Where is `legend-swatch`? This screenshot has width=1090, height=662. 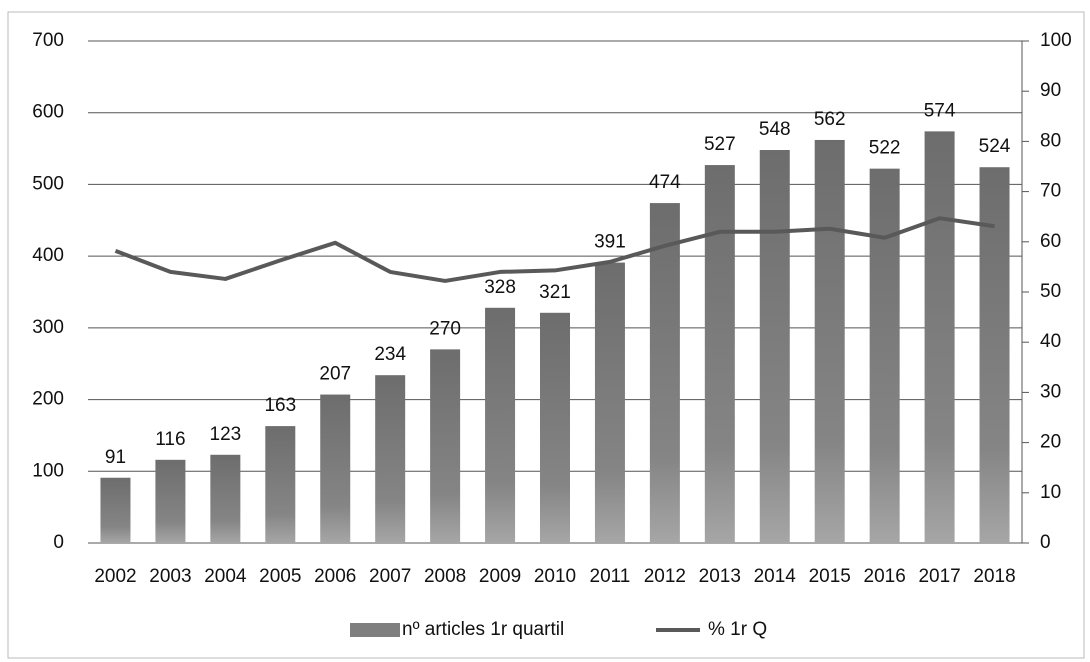
legend-swatch is located at coordinates (375, 630).